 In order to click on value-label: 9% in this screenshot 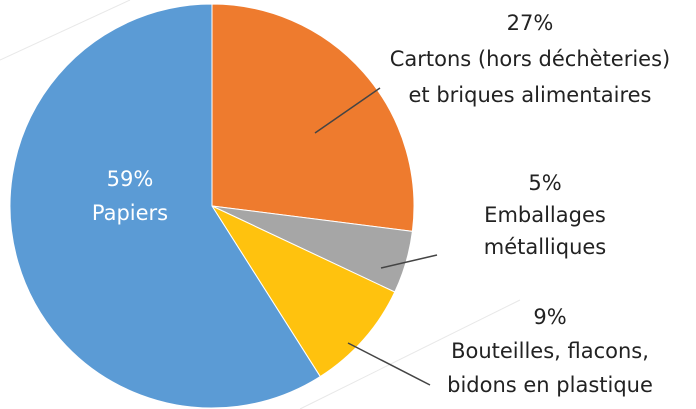, I will do `click(549, 317)`.